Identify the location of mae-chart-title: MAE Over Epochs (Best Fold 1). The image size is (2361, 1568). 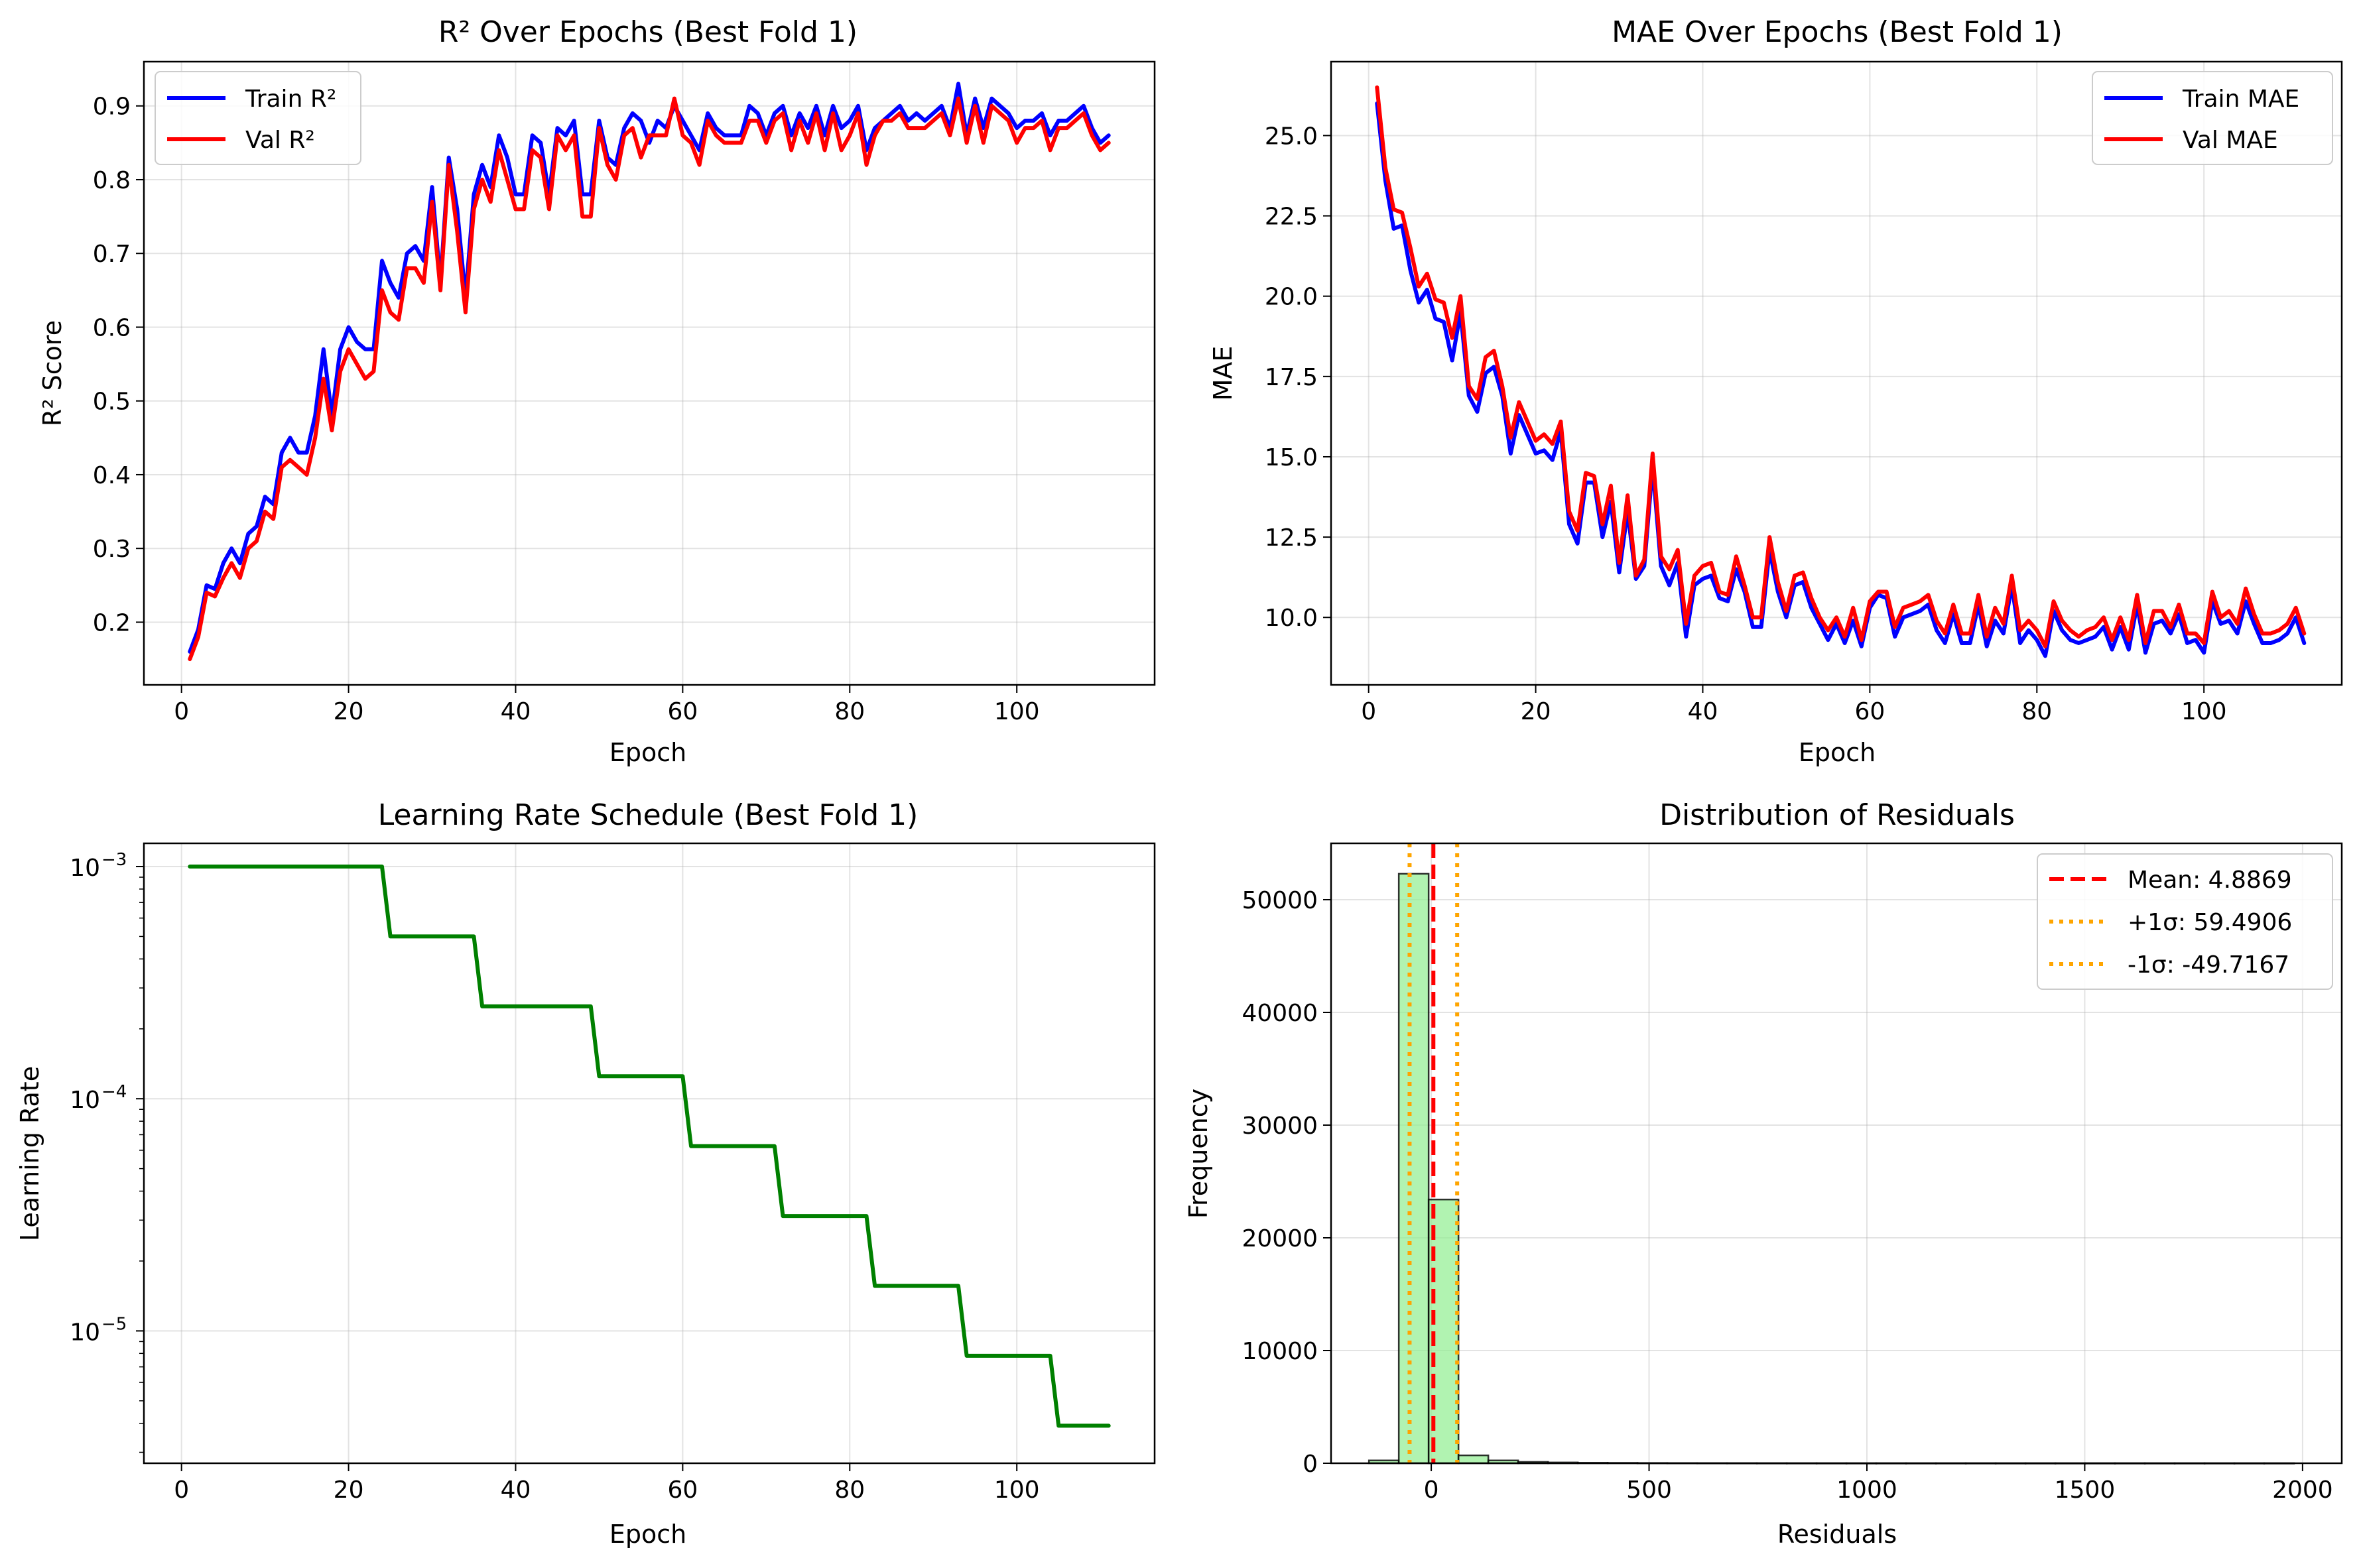
(1837, 32).